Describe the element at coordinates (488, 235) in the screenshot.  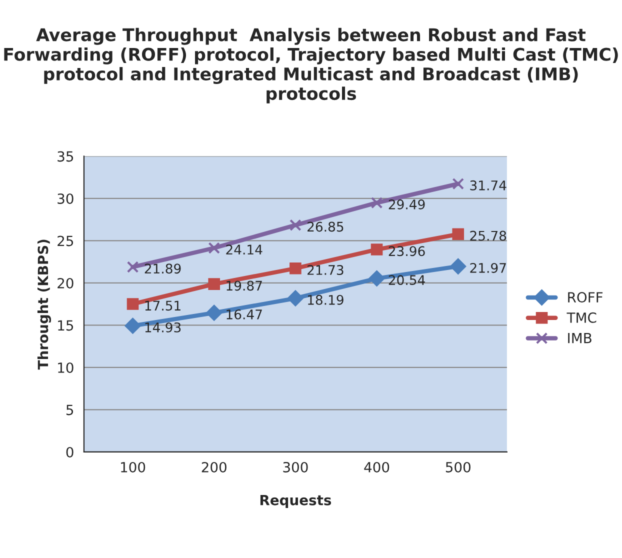
I see `data-label: 25.78` at that location.